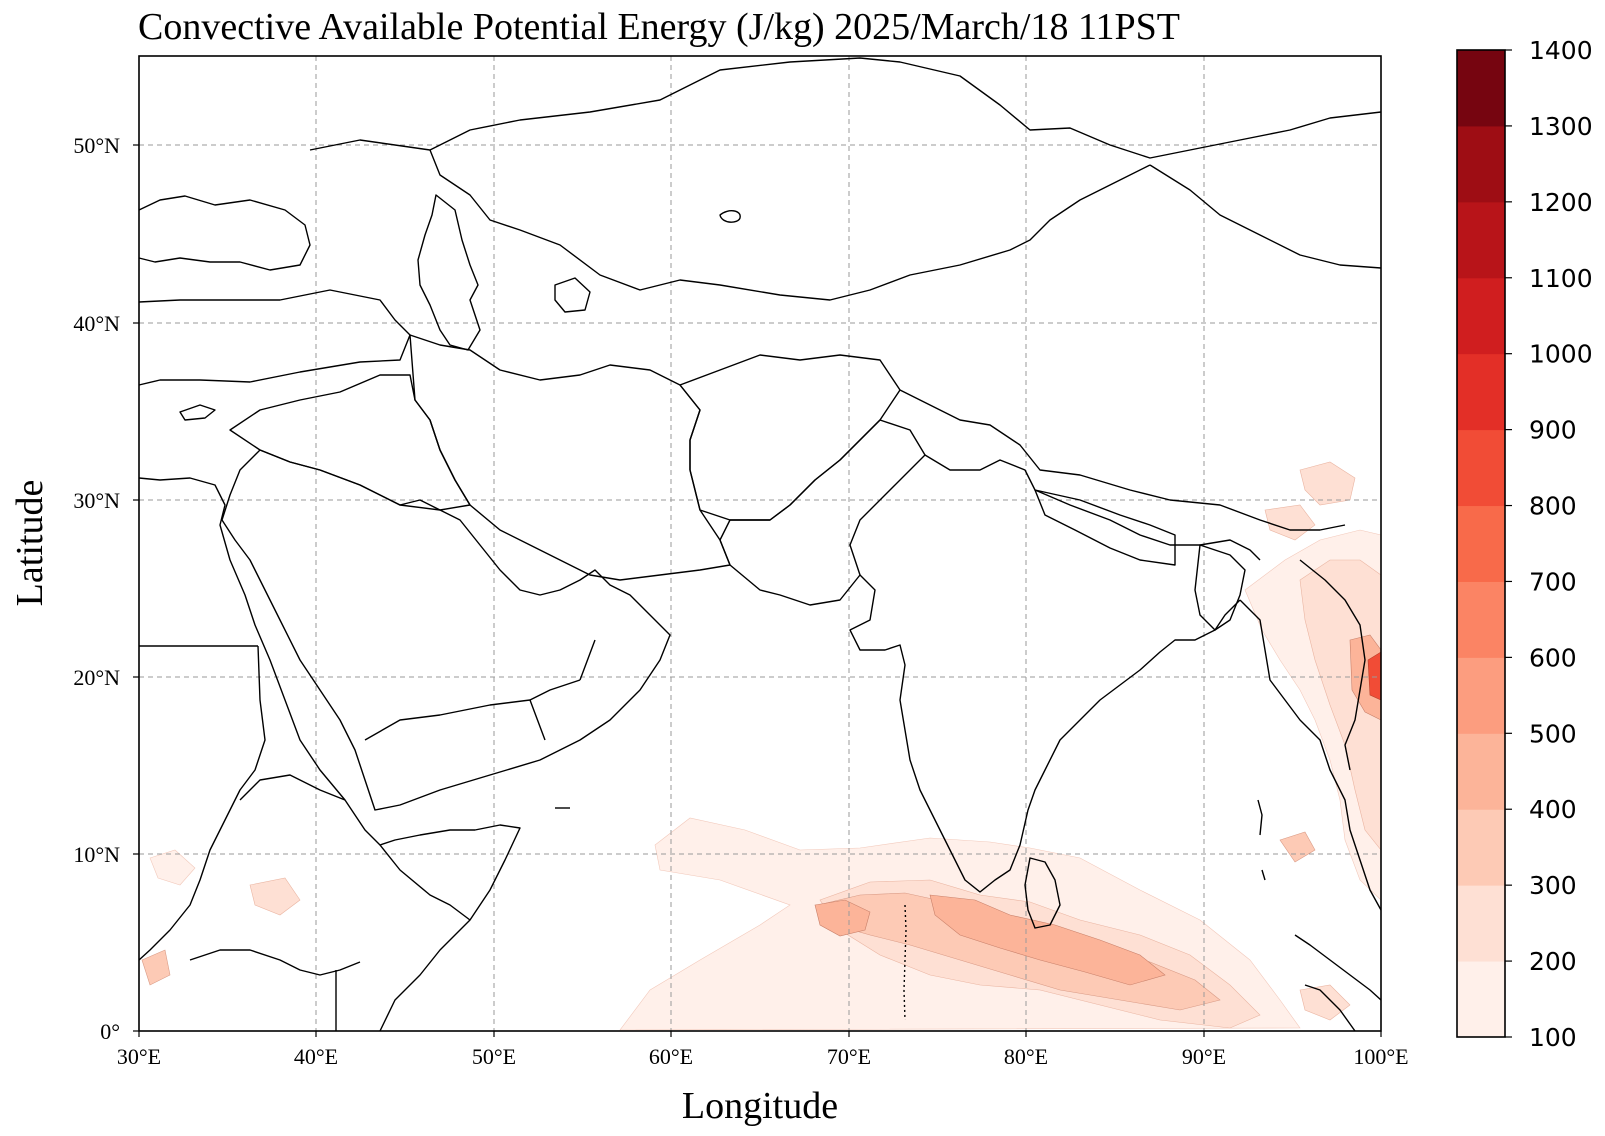 The height and width of the screenshot is (1136, 1605). I want to click on cape-region-andaman, so click(1297, 847).